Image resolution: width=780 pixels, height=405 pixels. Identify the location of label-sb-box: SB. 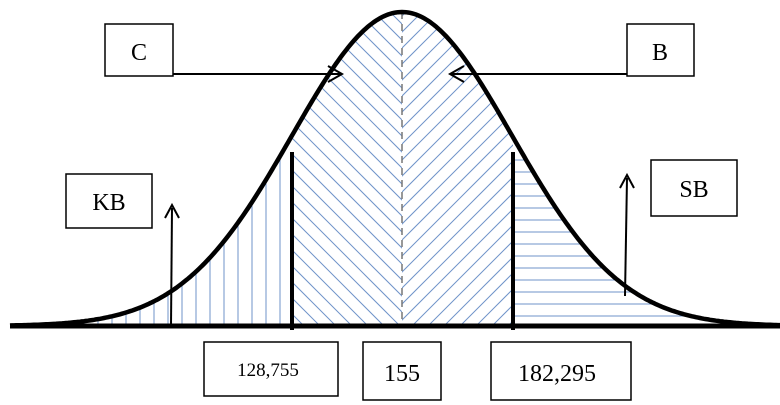
(694, 188).